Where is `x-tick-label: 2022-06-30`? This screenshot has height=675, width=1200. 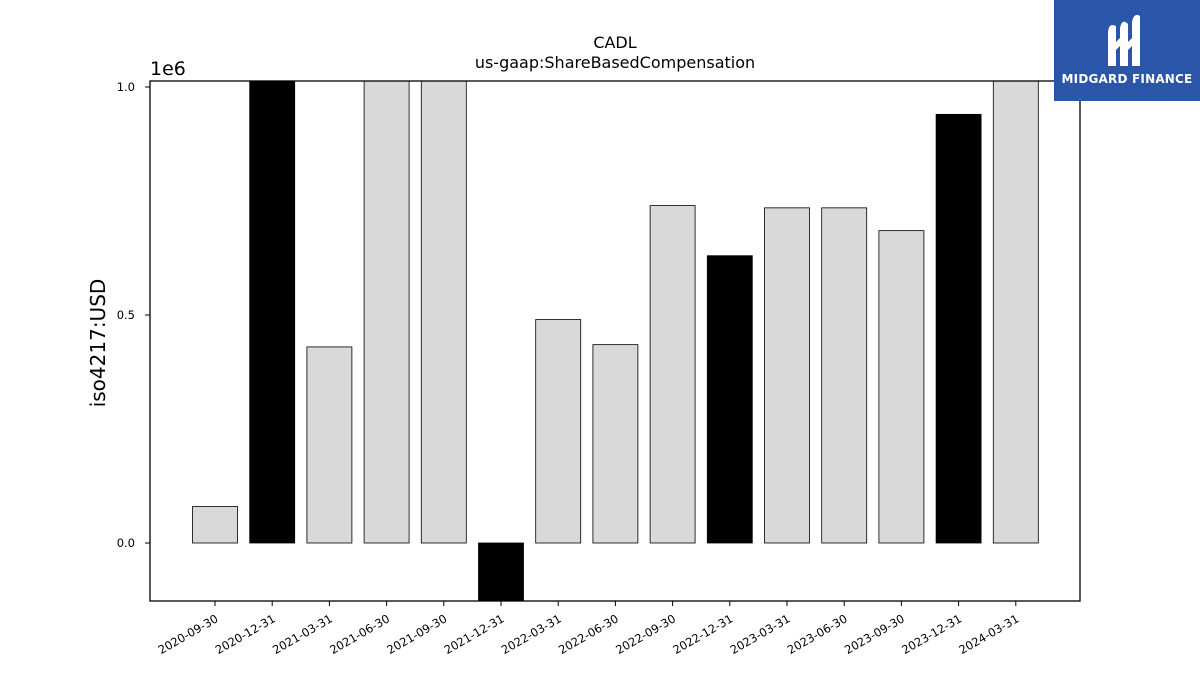
x-tick-label: 2022-06-30 is located at coordinates (588, 634).